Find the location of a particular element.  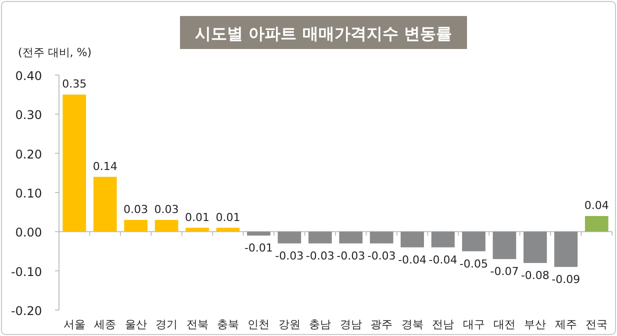

chart-title: 시도별 아파트 매매가격지수 변동률 is located at coordinates (323, 33).